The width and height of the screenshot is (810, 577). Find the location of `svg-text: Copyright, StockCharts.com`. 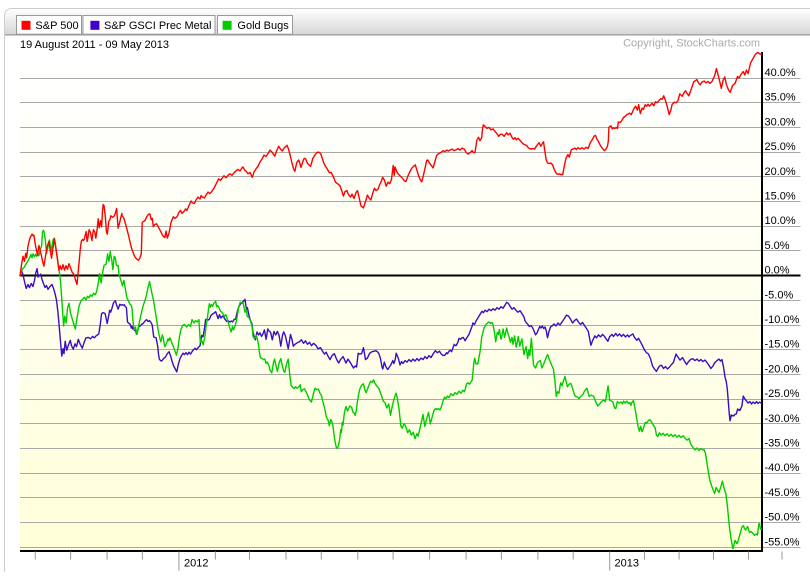

svg-text: Copyright, StockCharts.com is located at coordinates (691, 44).